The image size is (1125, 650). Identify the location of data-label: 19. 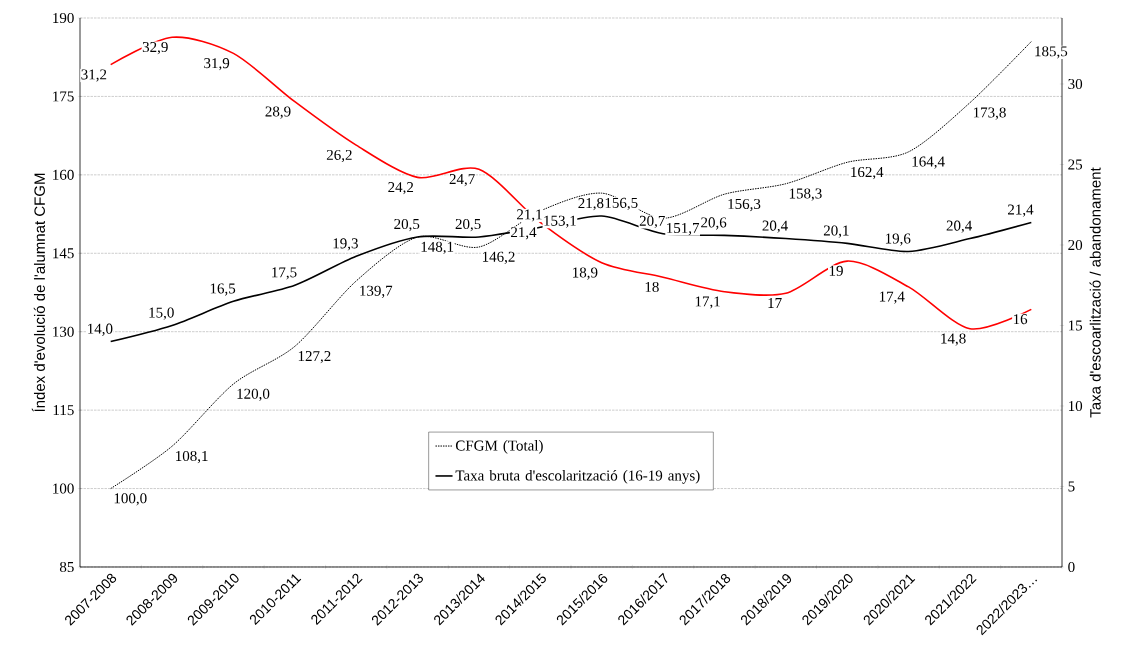
(836, 270).